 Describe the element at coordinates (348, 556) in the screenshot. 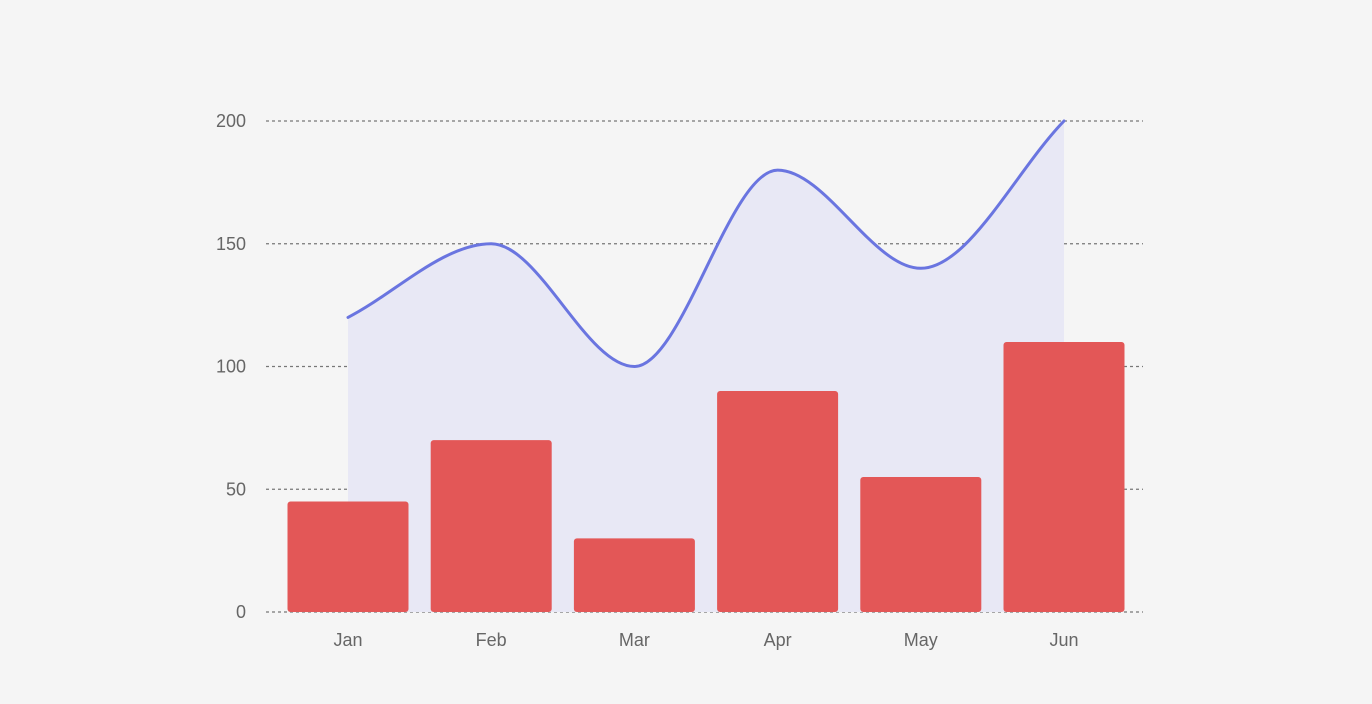

I see `bar-jan` at that location.